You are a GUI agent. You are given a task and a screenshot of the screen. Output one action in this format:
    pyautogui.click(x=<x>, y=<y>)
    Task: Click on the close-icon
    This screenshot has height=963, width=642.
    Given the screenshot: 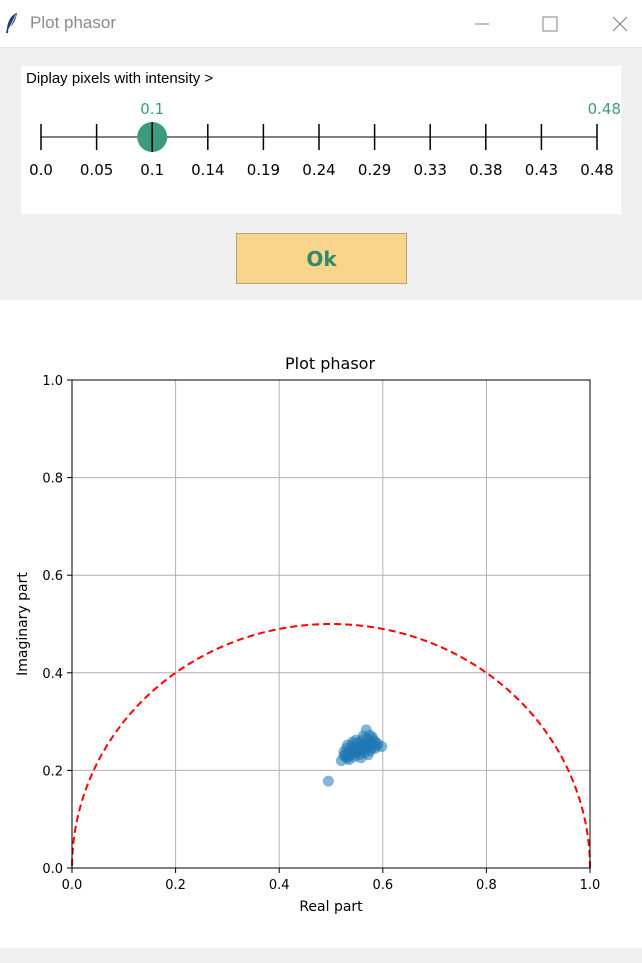 What is the action you would take?
    pyautogui.click(x=620, y=24)
    